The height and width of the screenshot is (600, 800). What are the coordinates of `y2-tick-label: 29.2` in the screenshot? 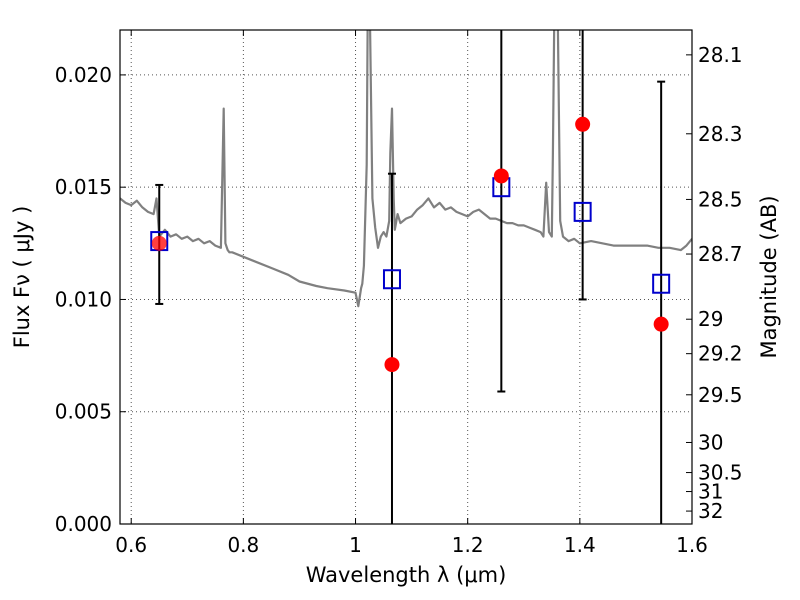 It's located at (720, 354).